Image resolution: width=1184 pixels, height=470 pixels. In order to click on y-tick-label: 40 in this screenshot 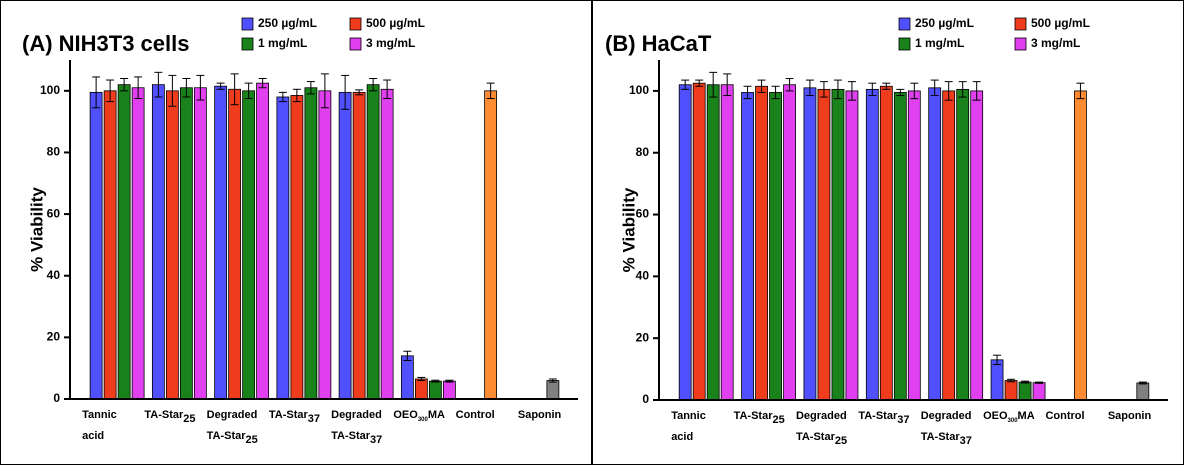, I will do `click(643, 276)`.